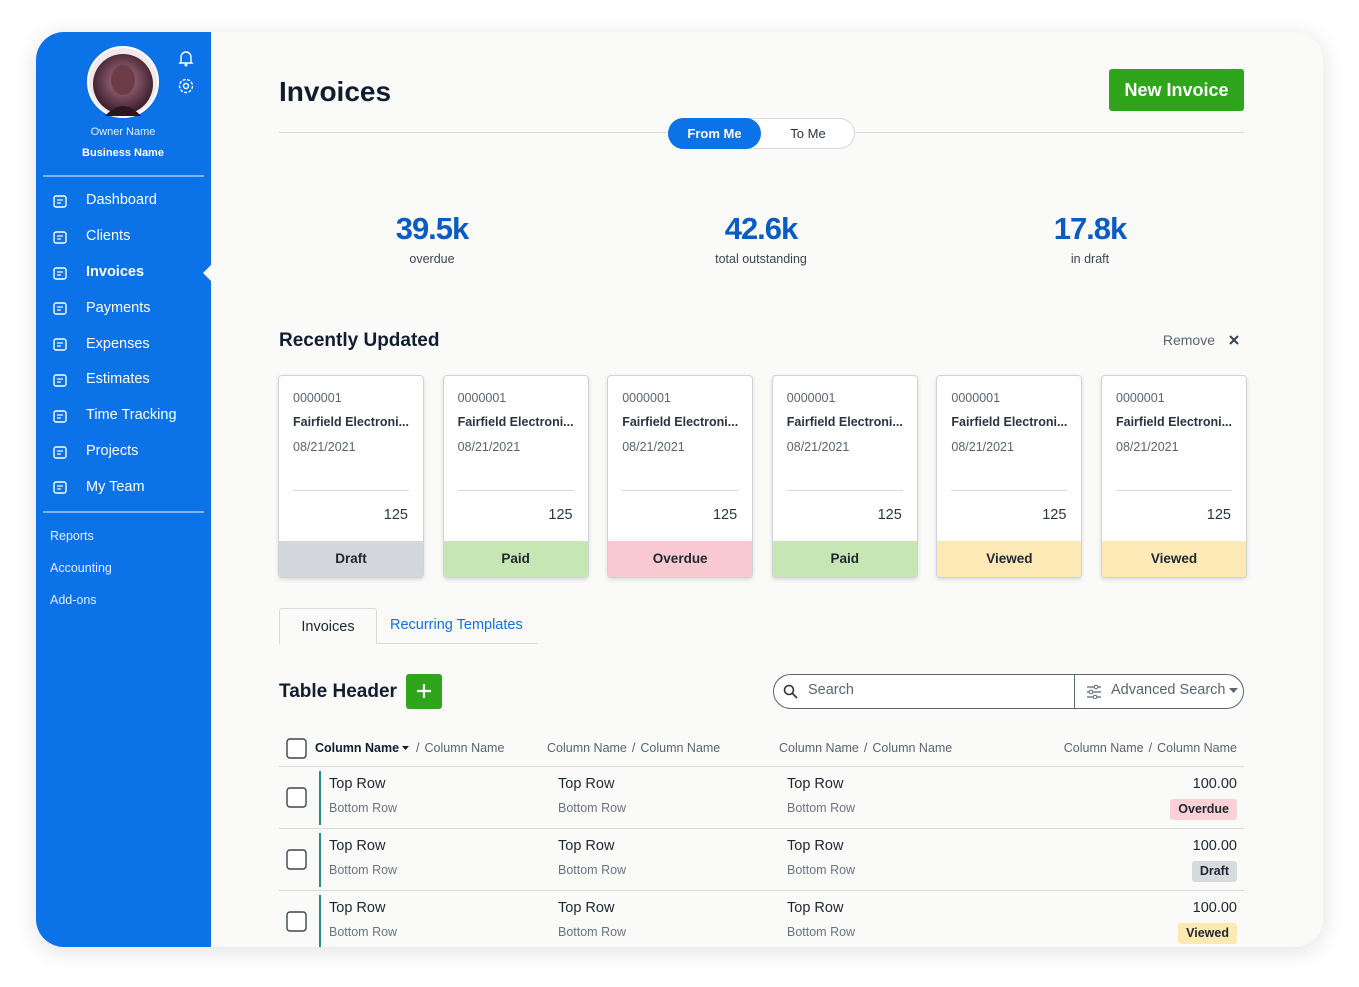 This screenshot has height=987, width=1359. I want to click on advanced-search: Advanced Search, so click(1168, 690).